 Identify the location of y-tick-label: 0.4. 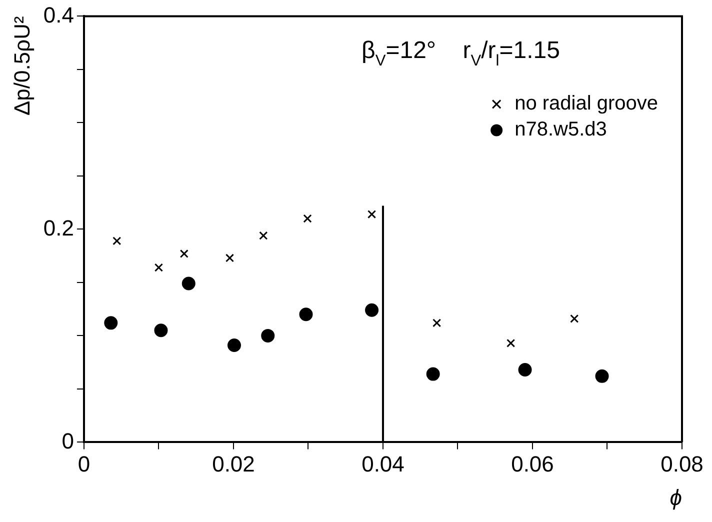
(58, 15).